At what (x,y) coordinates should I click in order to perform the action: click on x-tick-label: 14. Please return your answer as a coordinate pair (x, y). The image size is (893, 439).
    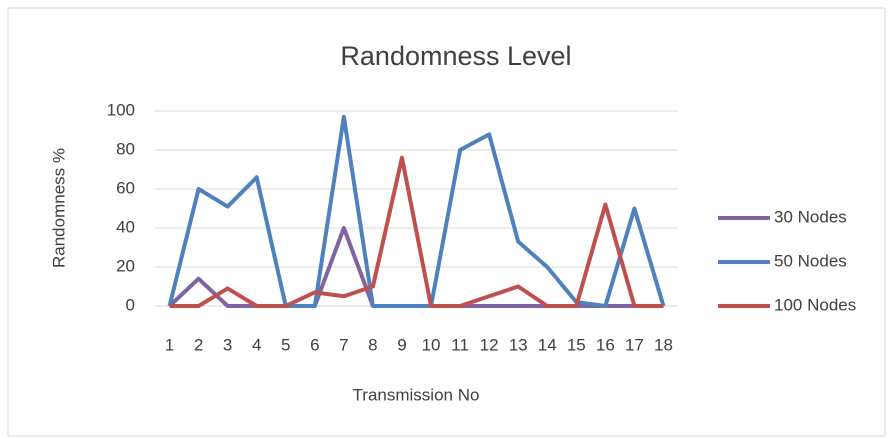
    Looking at the image, I should click on (547, 344).